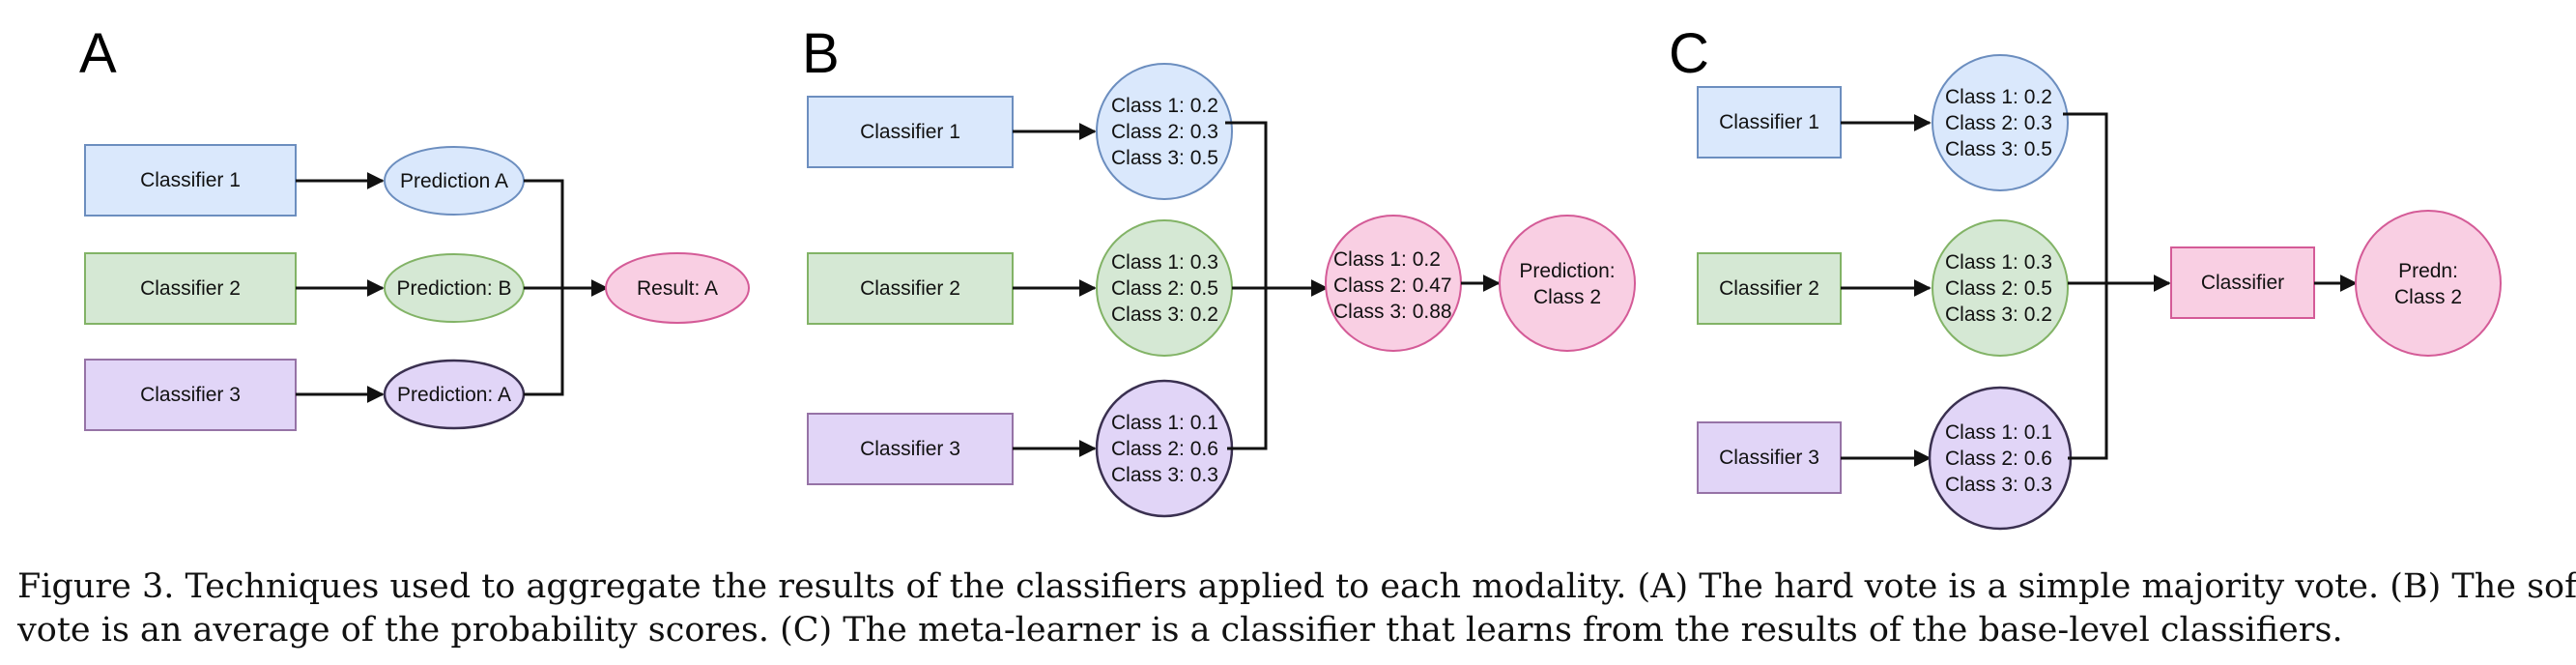 The image size is (2576, 665). I want to click on panel-c-scores-1: Class 1: 0.2 Class 2: 0.3 Class 3: 0.5, so click(2001, 123).